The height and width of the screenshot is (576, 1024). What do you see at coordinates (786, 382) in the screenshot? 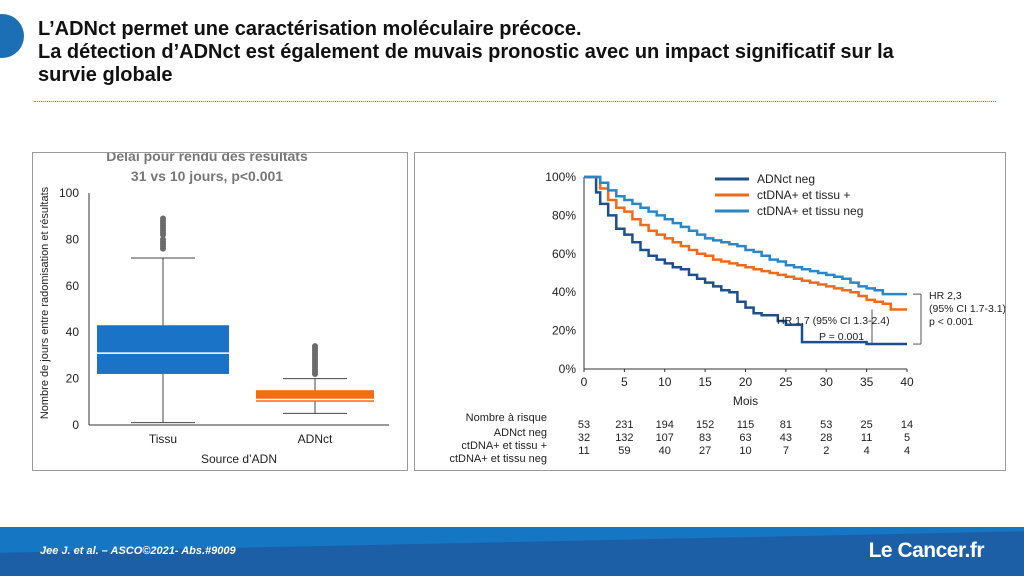
I see `km-x-tick: 25` at bounding box center [786, 382].